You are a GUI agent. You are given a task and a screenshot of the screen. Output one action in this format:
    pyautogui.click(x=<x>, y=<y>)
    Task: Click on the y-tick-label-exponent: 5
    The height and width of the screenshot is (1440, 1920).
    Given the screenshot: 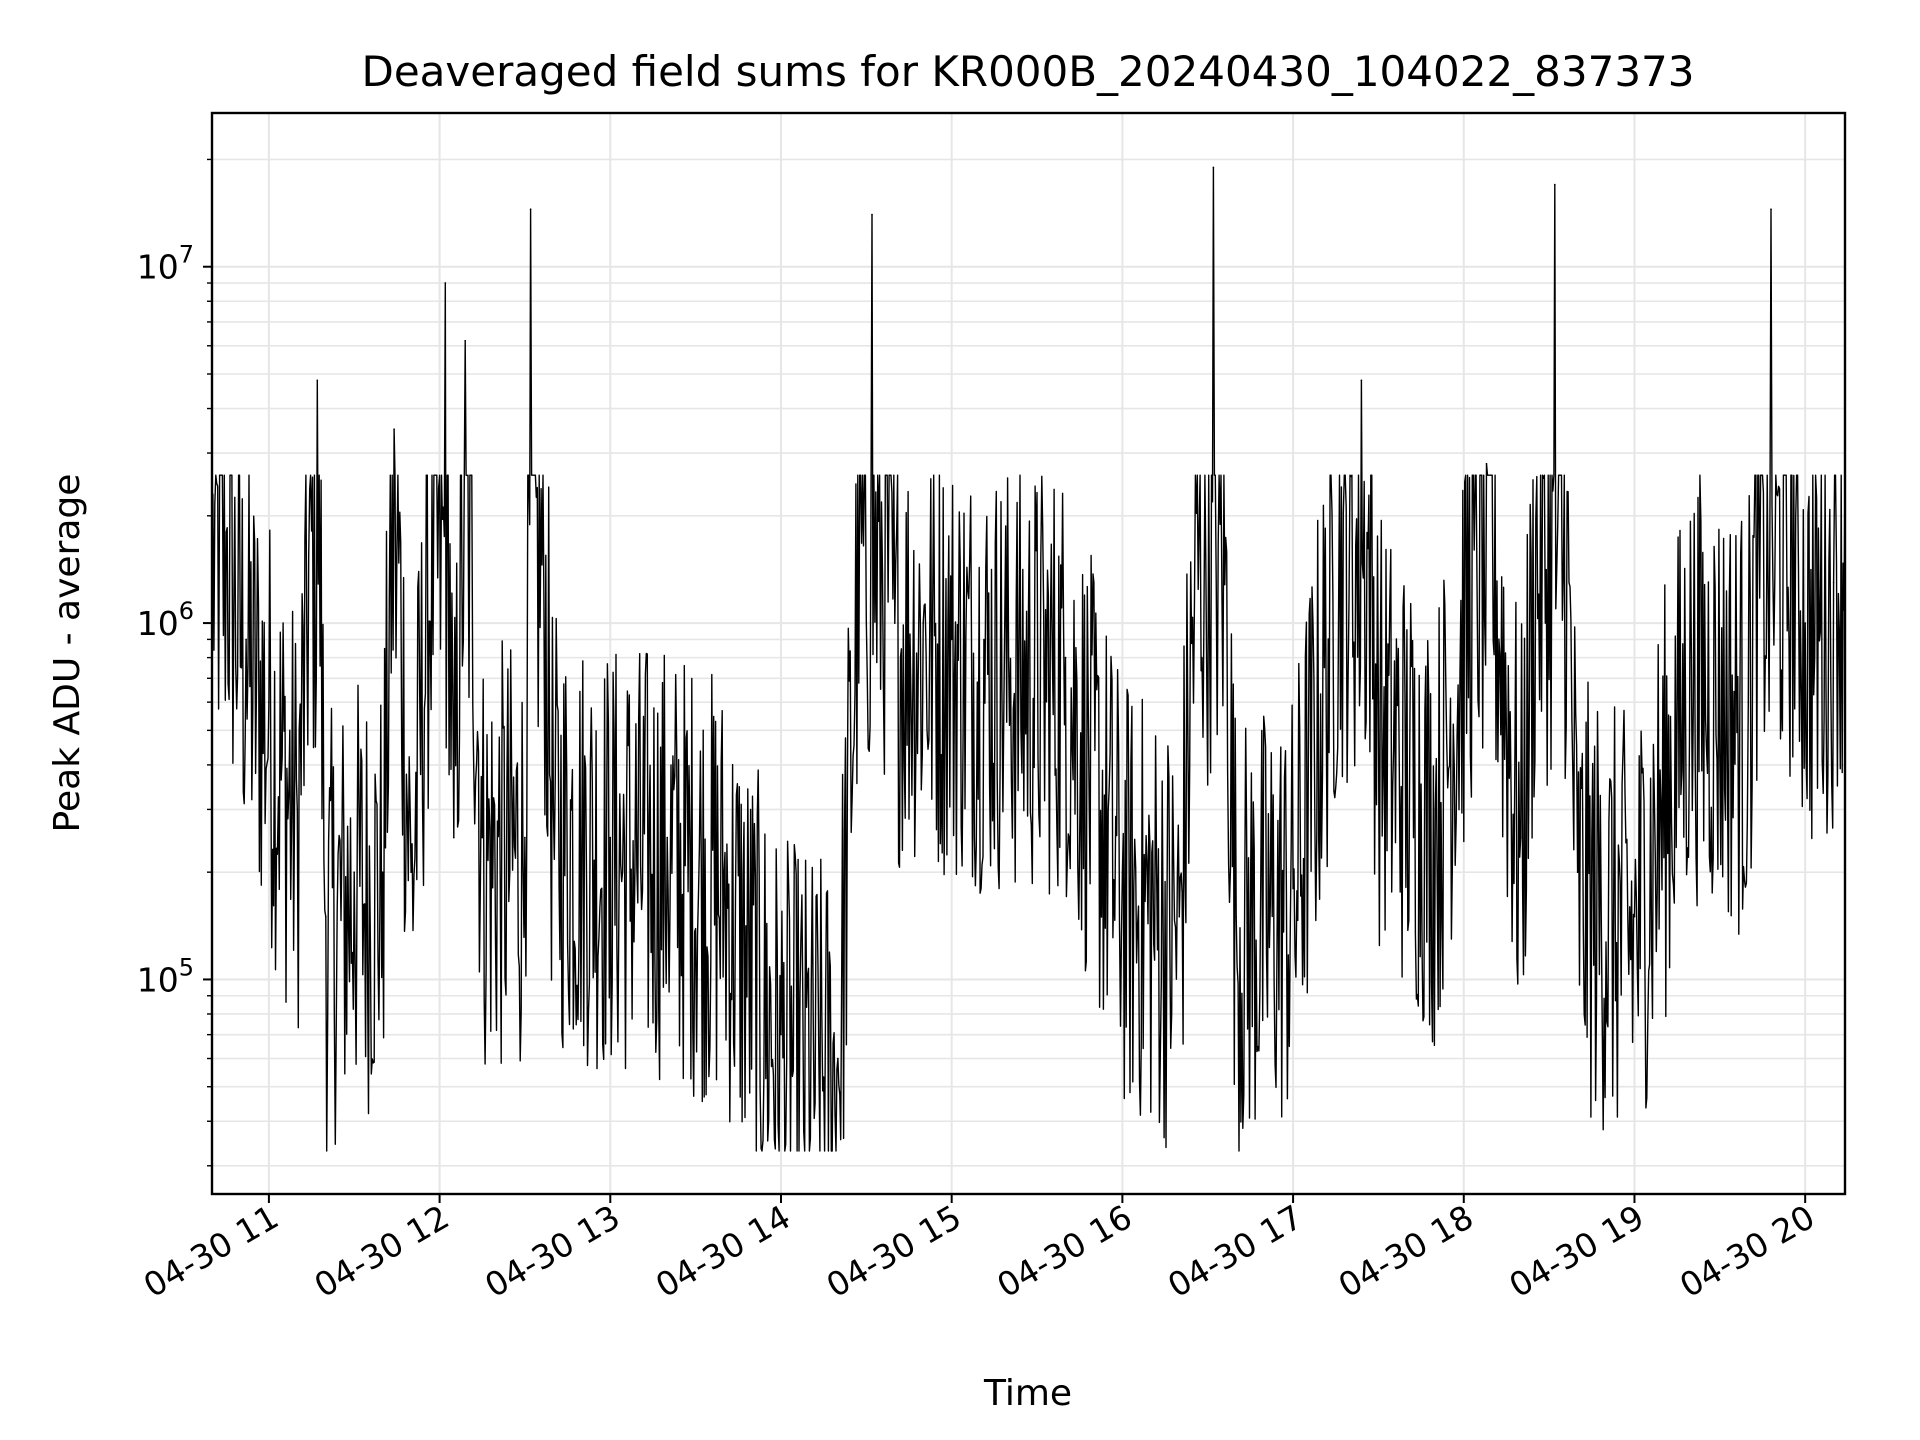 What is the action you would take?
    pyautogui.click(x=186, y=967)
    